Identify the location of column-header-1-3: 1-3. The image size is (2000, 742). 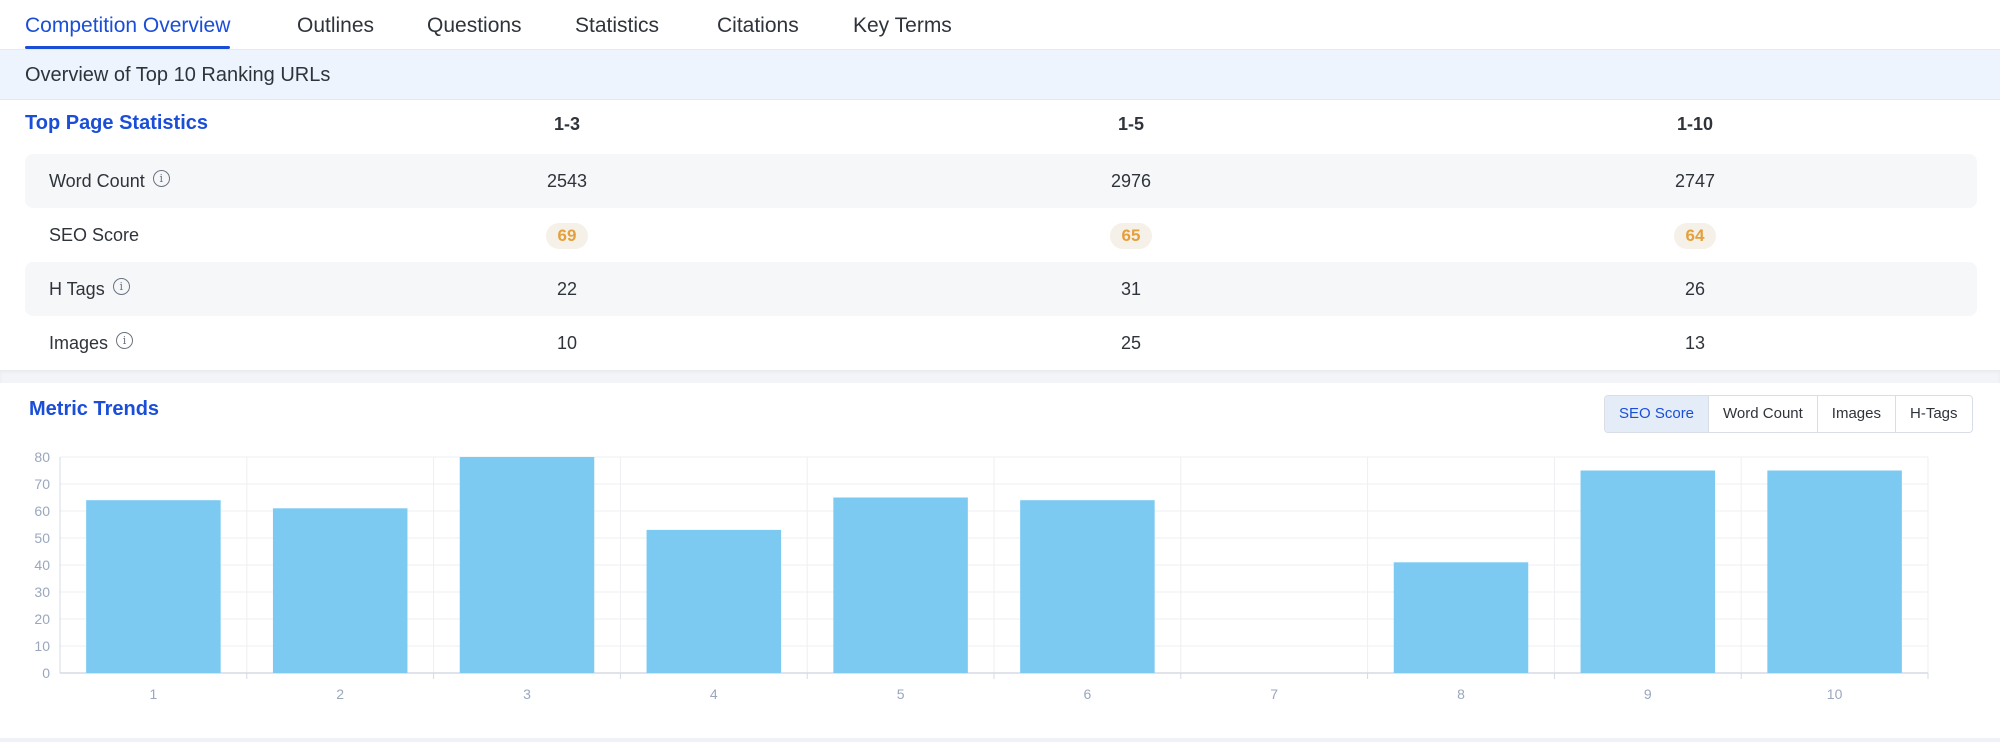
(566, 124).